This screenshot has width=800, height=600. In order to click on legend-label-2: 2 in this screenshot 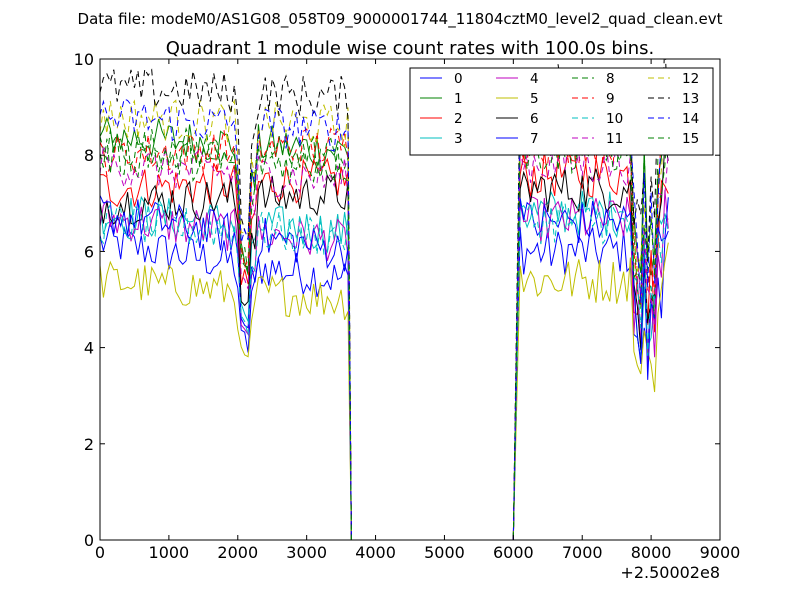, I will do `click(458, 119)`.